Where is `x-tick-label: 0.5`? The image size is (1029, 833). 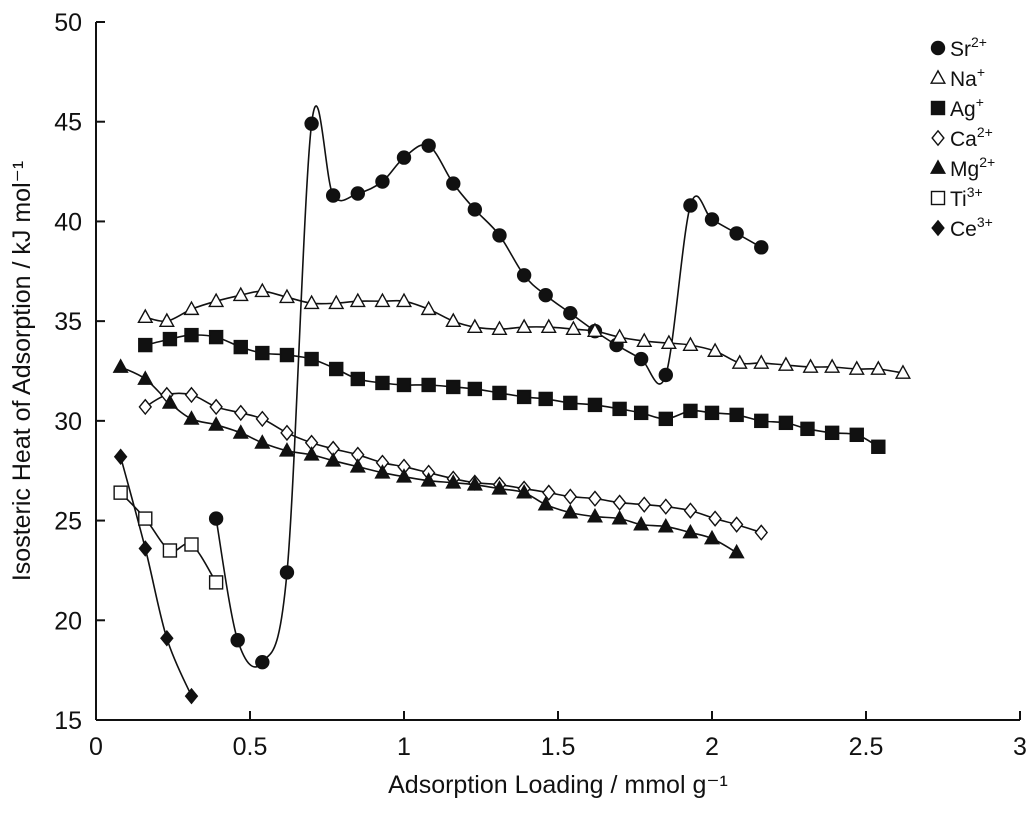 x-tick-label: 0.5 is located at coordinates (250, 747).